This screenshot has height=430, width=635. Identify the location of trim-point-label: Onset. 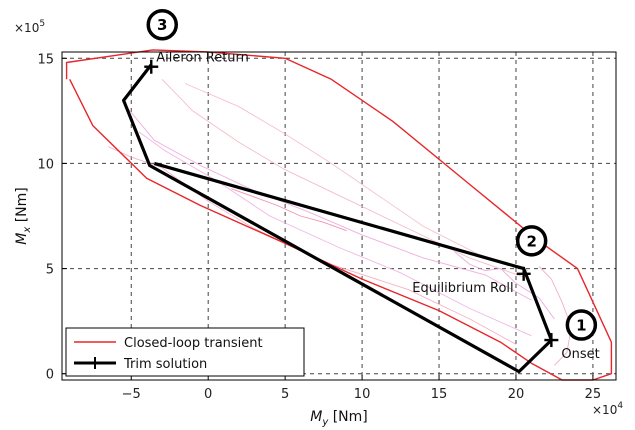
(580, 354).